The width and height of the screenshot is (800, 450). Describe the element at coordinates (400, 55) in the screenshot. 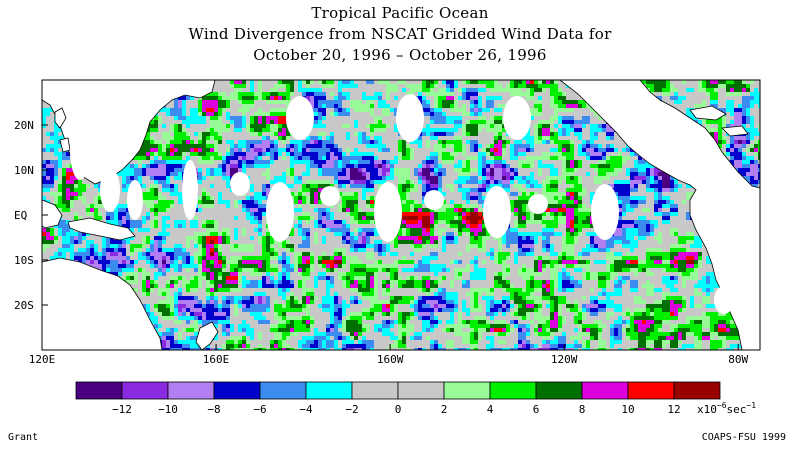

I see `title-line-3: October 20, 1996 – October 26, 1996` at that location.